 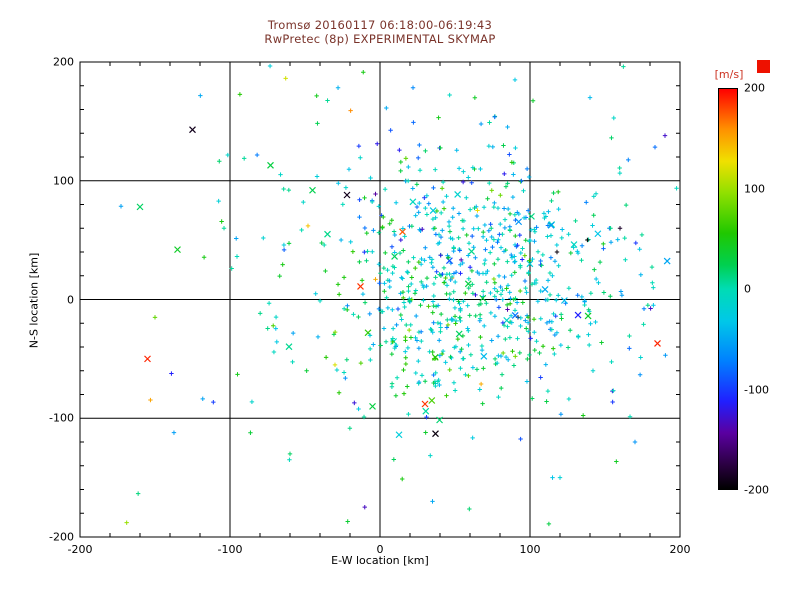 I want to click on colorbar-tick-label: -100, so click(x=756, y=389).